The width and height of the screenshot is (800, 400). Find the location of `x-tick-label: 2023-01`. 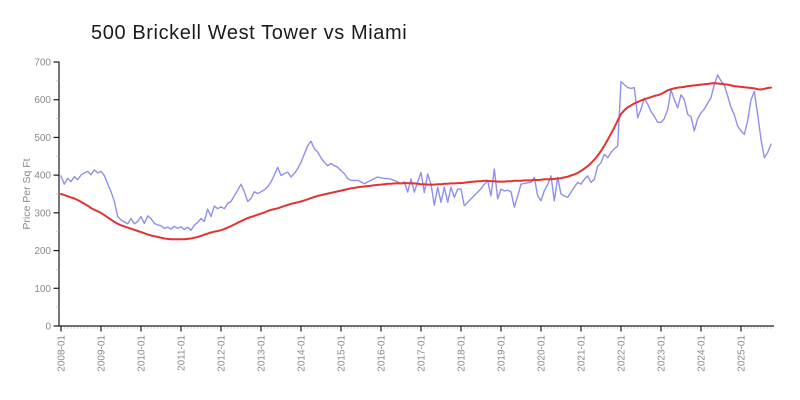

x-tick-label: 2023-01 is located at coordinates (662, 353).